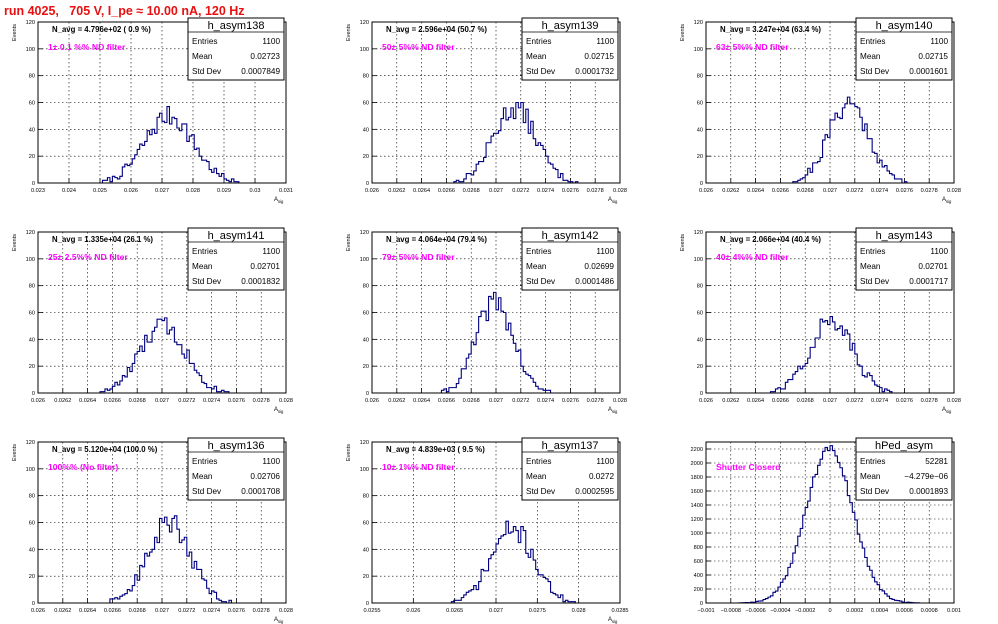 This screenshot has width=998, height=624. Describe the element at coordinates (436, 239) in the screenshot. I see `n-avg-label: N_avg = 4.064e+04 (79.4 %)` at that location.